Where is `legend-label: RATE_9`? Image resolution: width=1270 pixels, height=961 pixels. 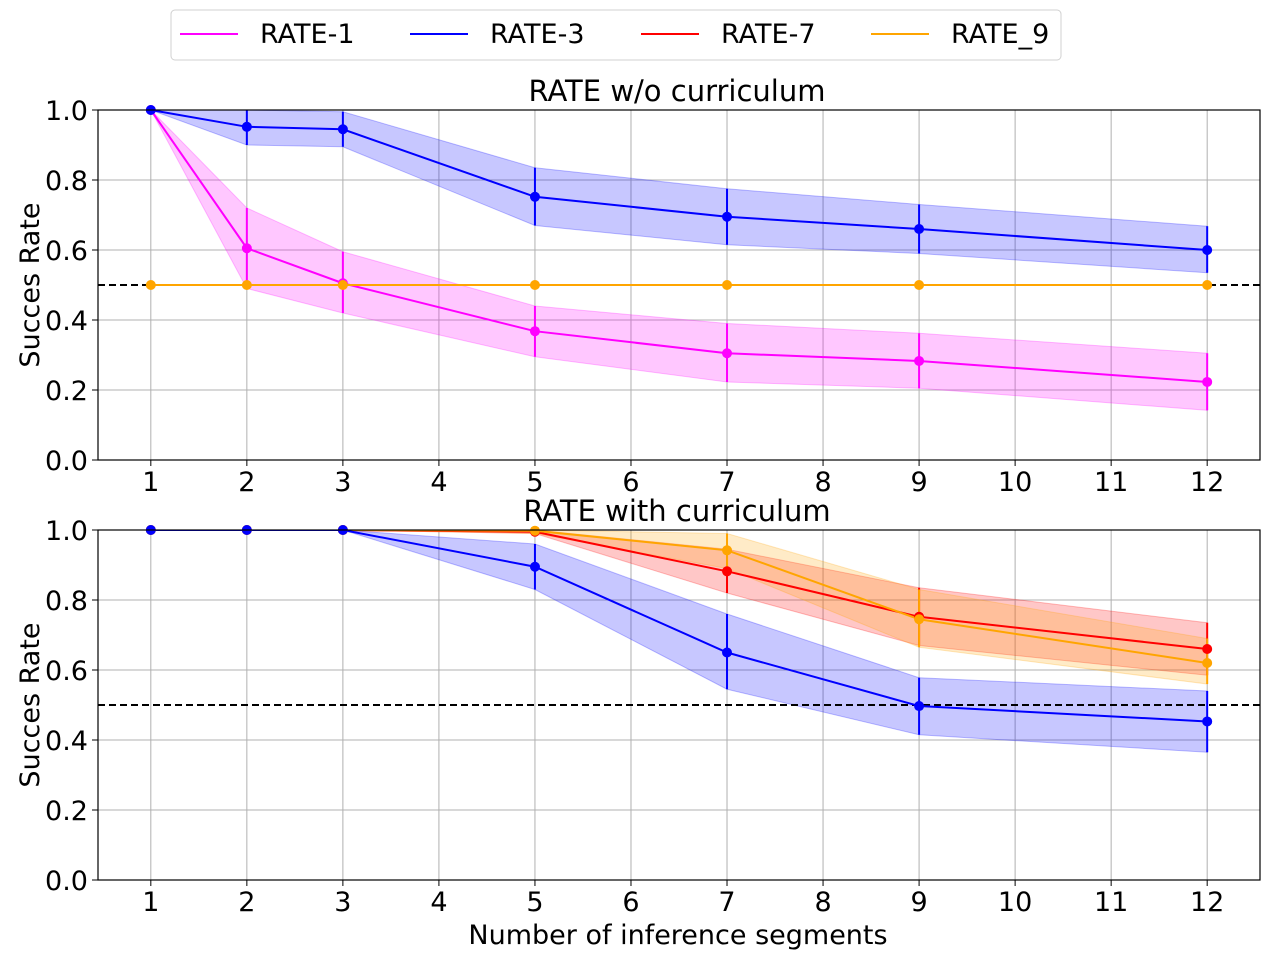 legend-label: RATE_9 is located at coordinates (1000, 34).